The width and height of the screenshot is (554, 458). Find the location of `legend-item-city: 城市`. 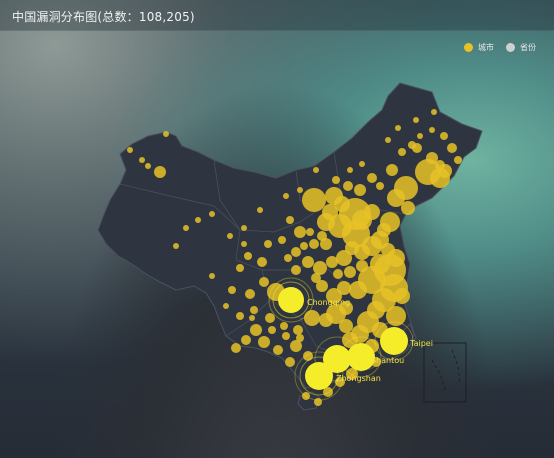

legend-item-city: 城市 is located at coordinates (479, 47).